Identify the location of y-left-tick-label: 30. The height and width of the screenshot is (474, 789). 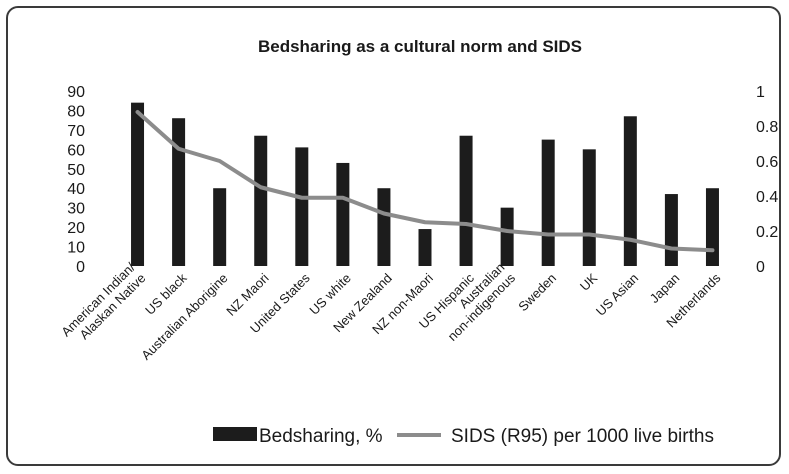
(76, 209).